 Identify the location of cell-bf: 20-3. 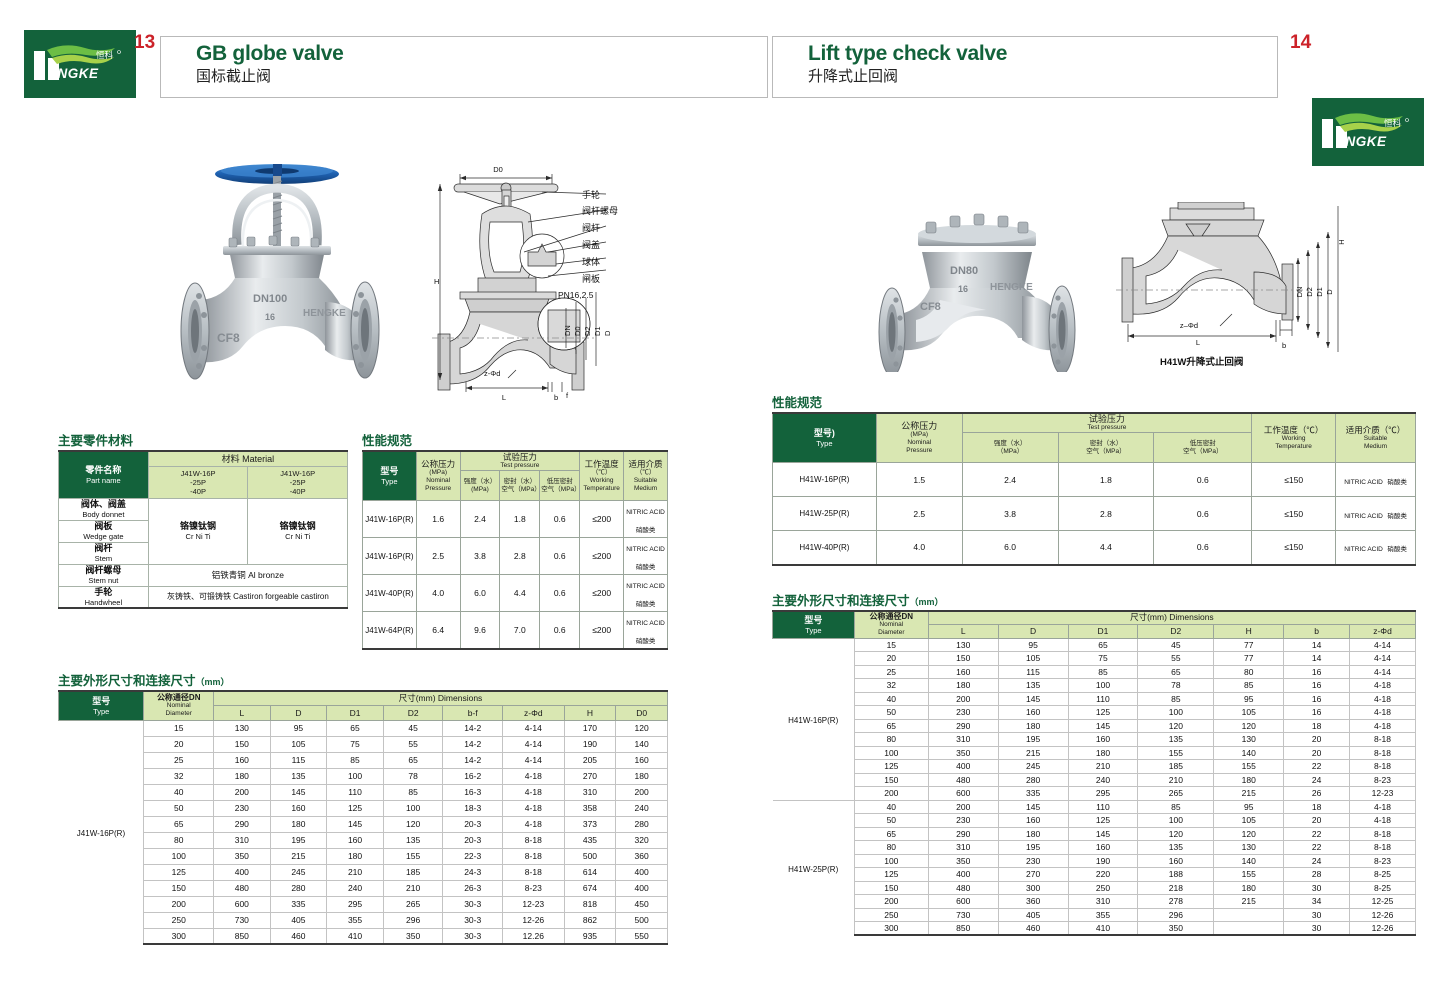
(472, 824).